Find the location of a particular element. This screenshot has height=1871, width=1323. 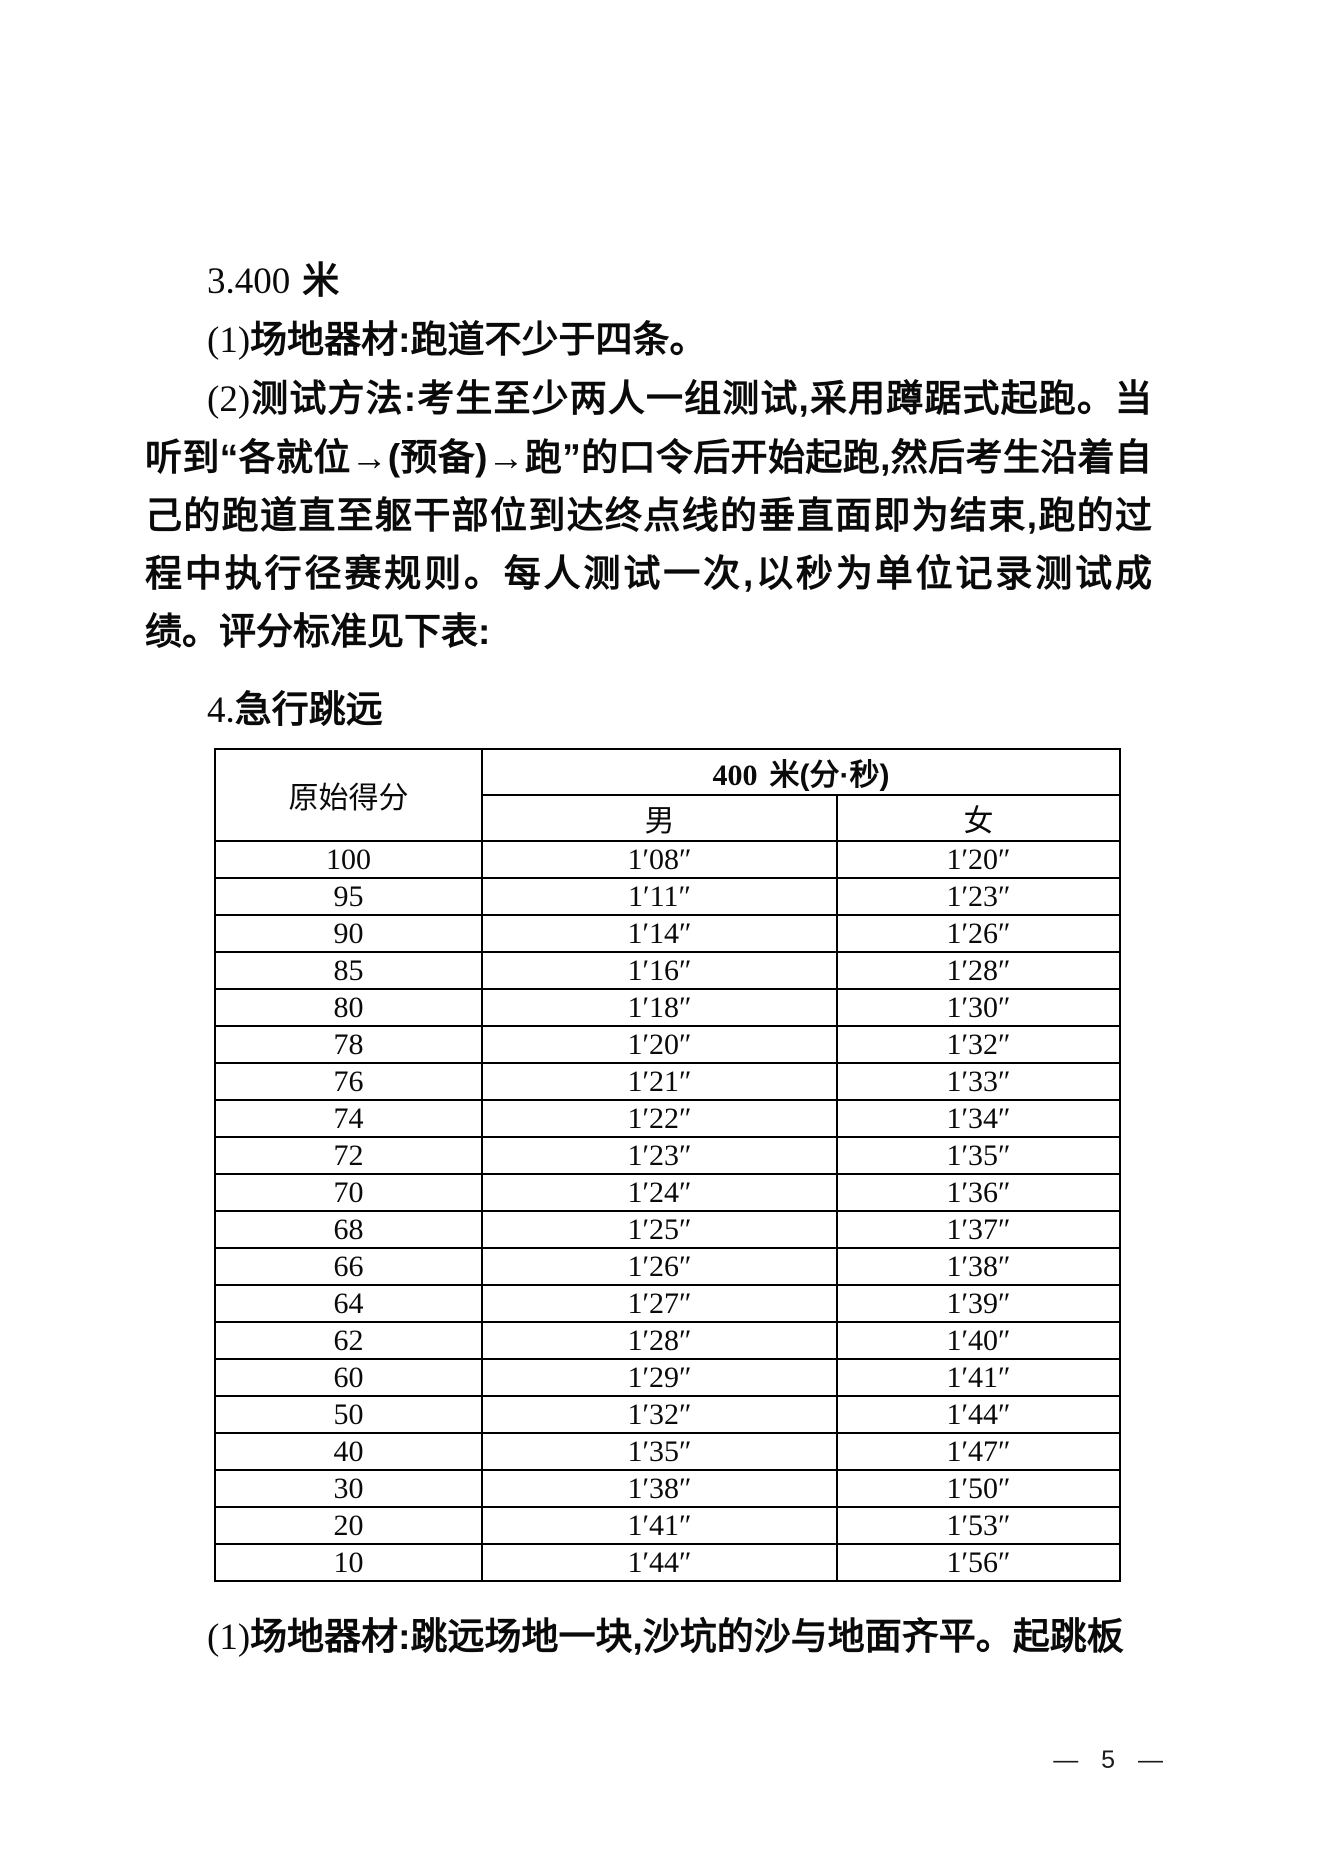

cell-male: 1′18″ is located at coordinates (659, 1007).